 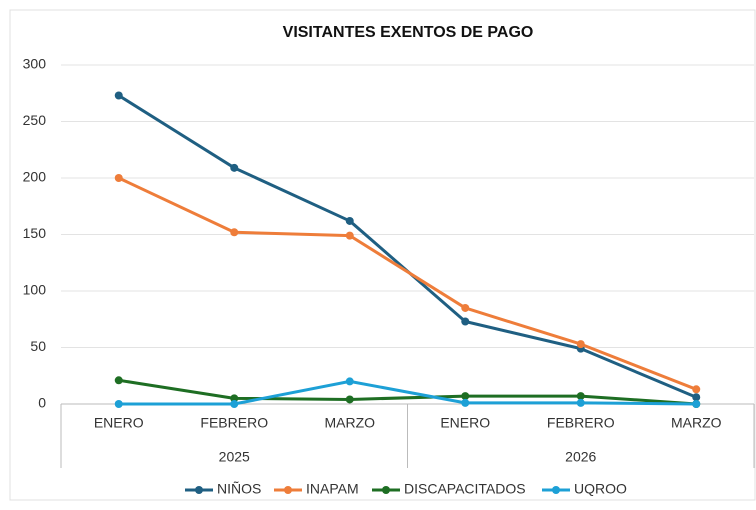 I want to click on y-tick-label: 100, so click(x=35, y=290).